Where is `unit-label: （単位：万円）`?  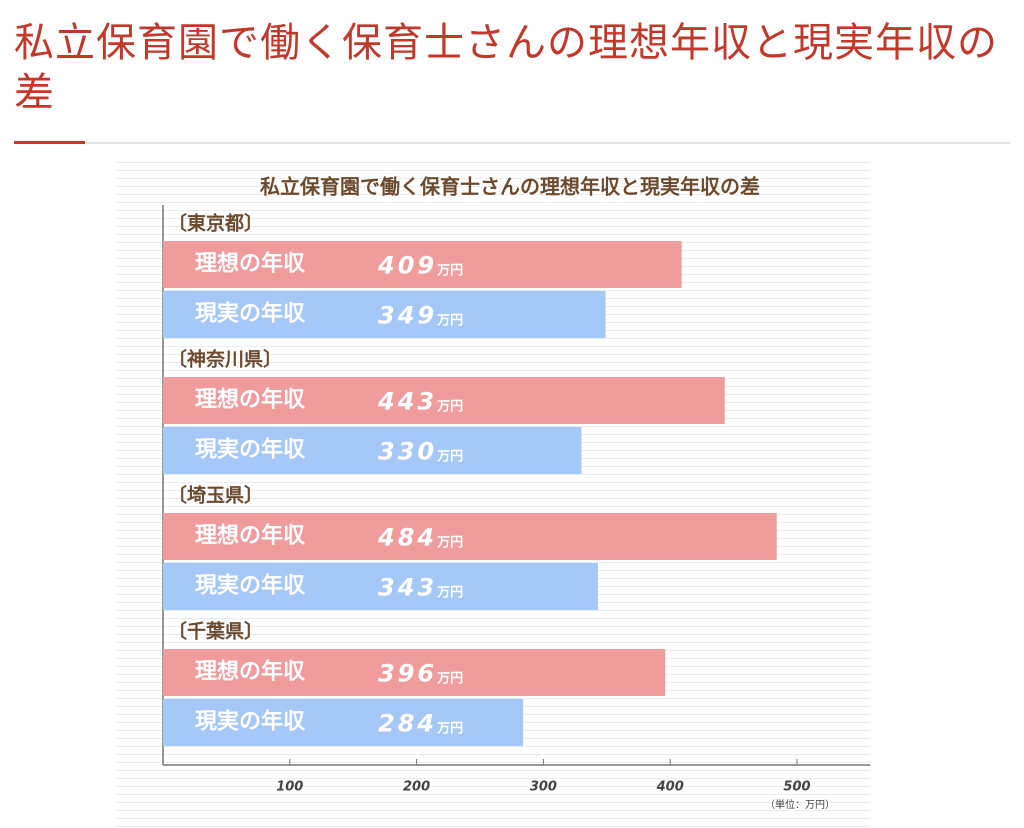 unit-label: （単位：万円） is located at coordinates (800, 804).